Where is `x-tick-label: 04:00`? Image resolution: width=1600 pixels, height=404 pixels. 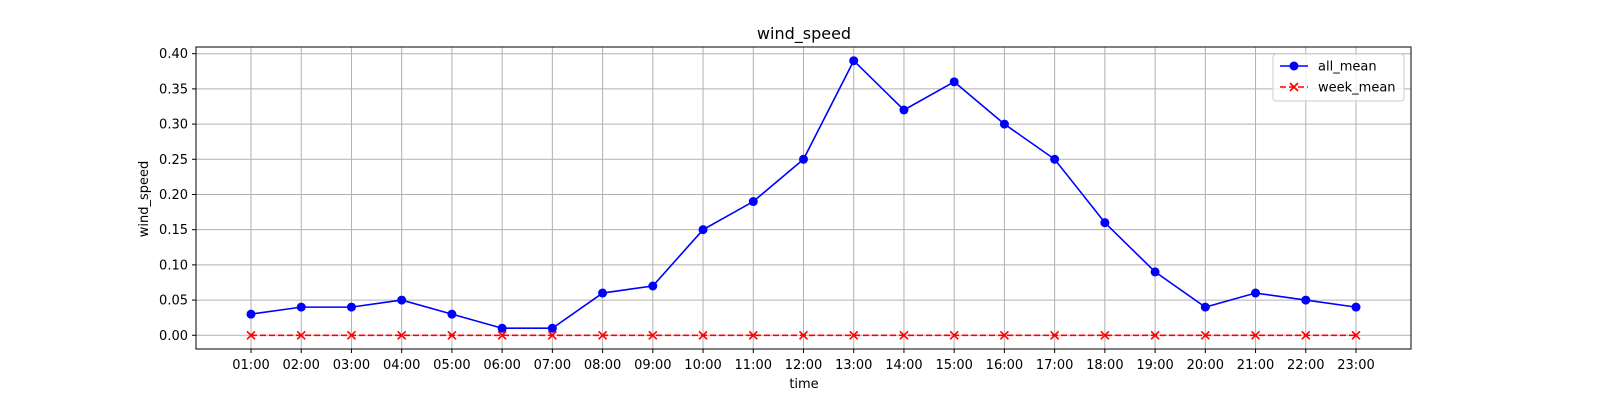
x-tick-label: 04:00 is located at coordinates (401, 365).